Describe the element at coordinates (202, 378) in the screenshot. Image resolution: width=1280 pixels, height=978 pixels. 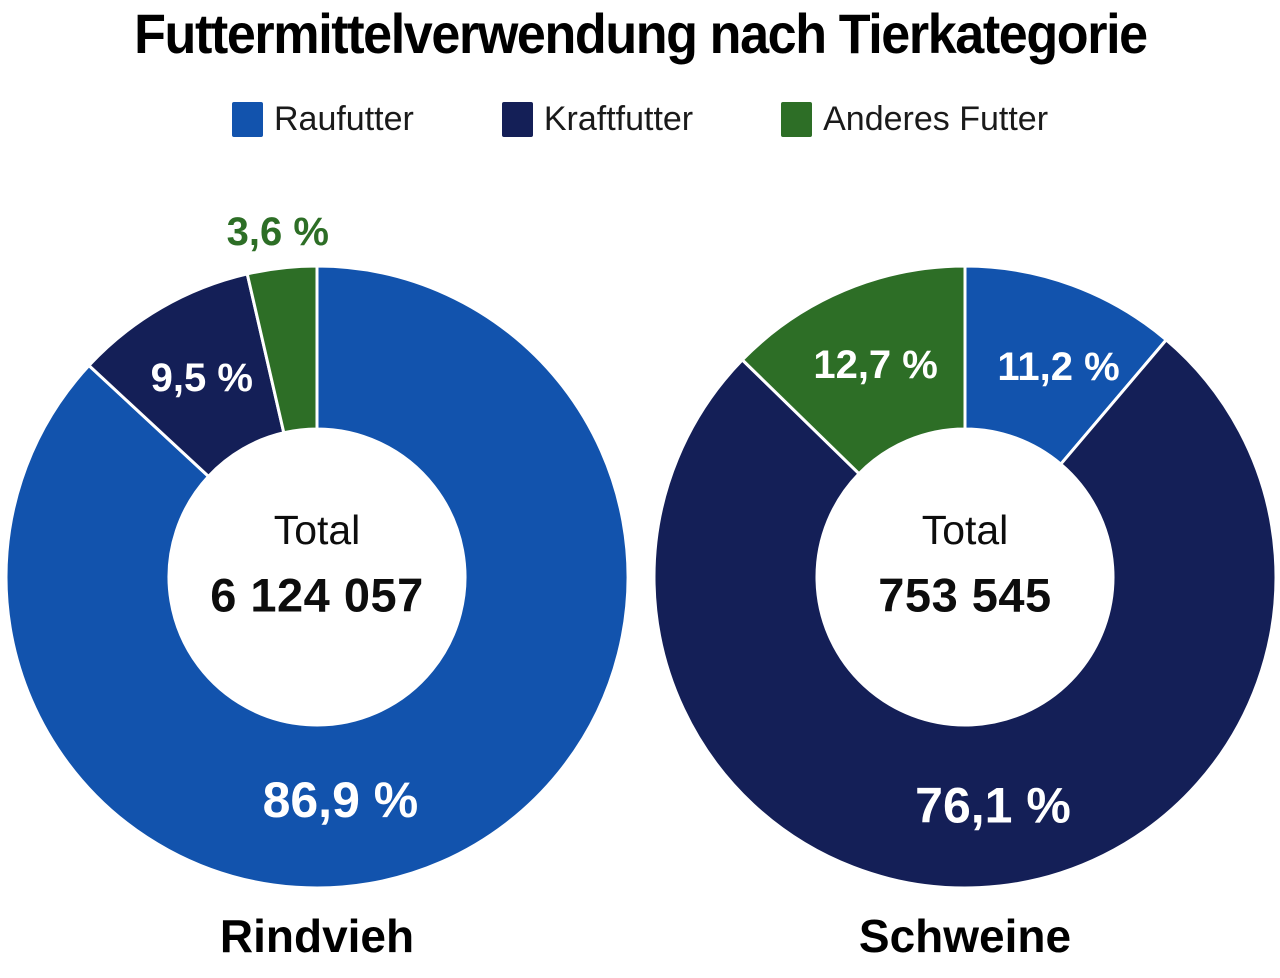
I see `segment-value-label-kraftfutter: 9,5 %` at that location.